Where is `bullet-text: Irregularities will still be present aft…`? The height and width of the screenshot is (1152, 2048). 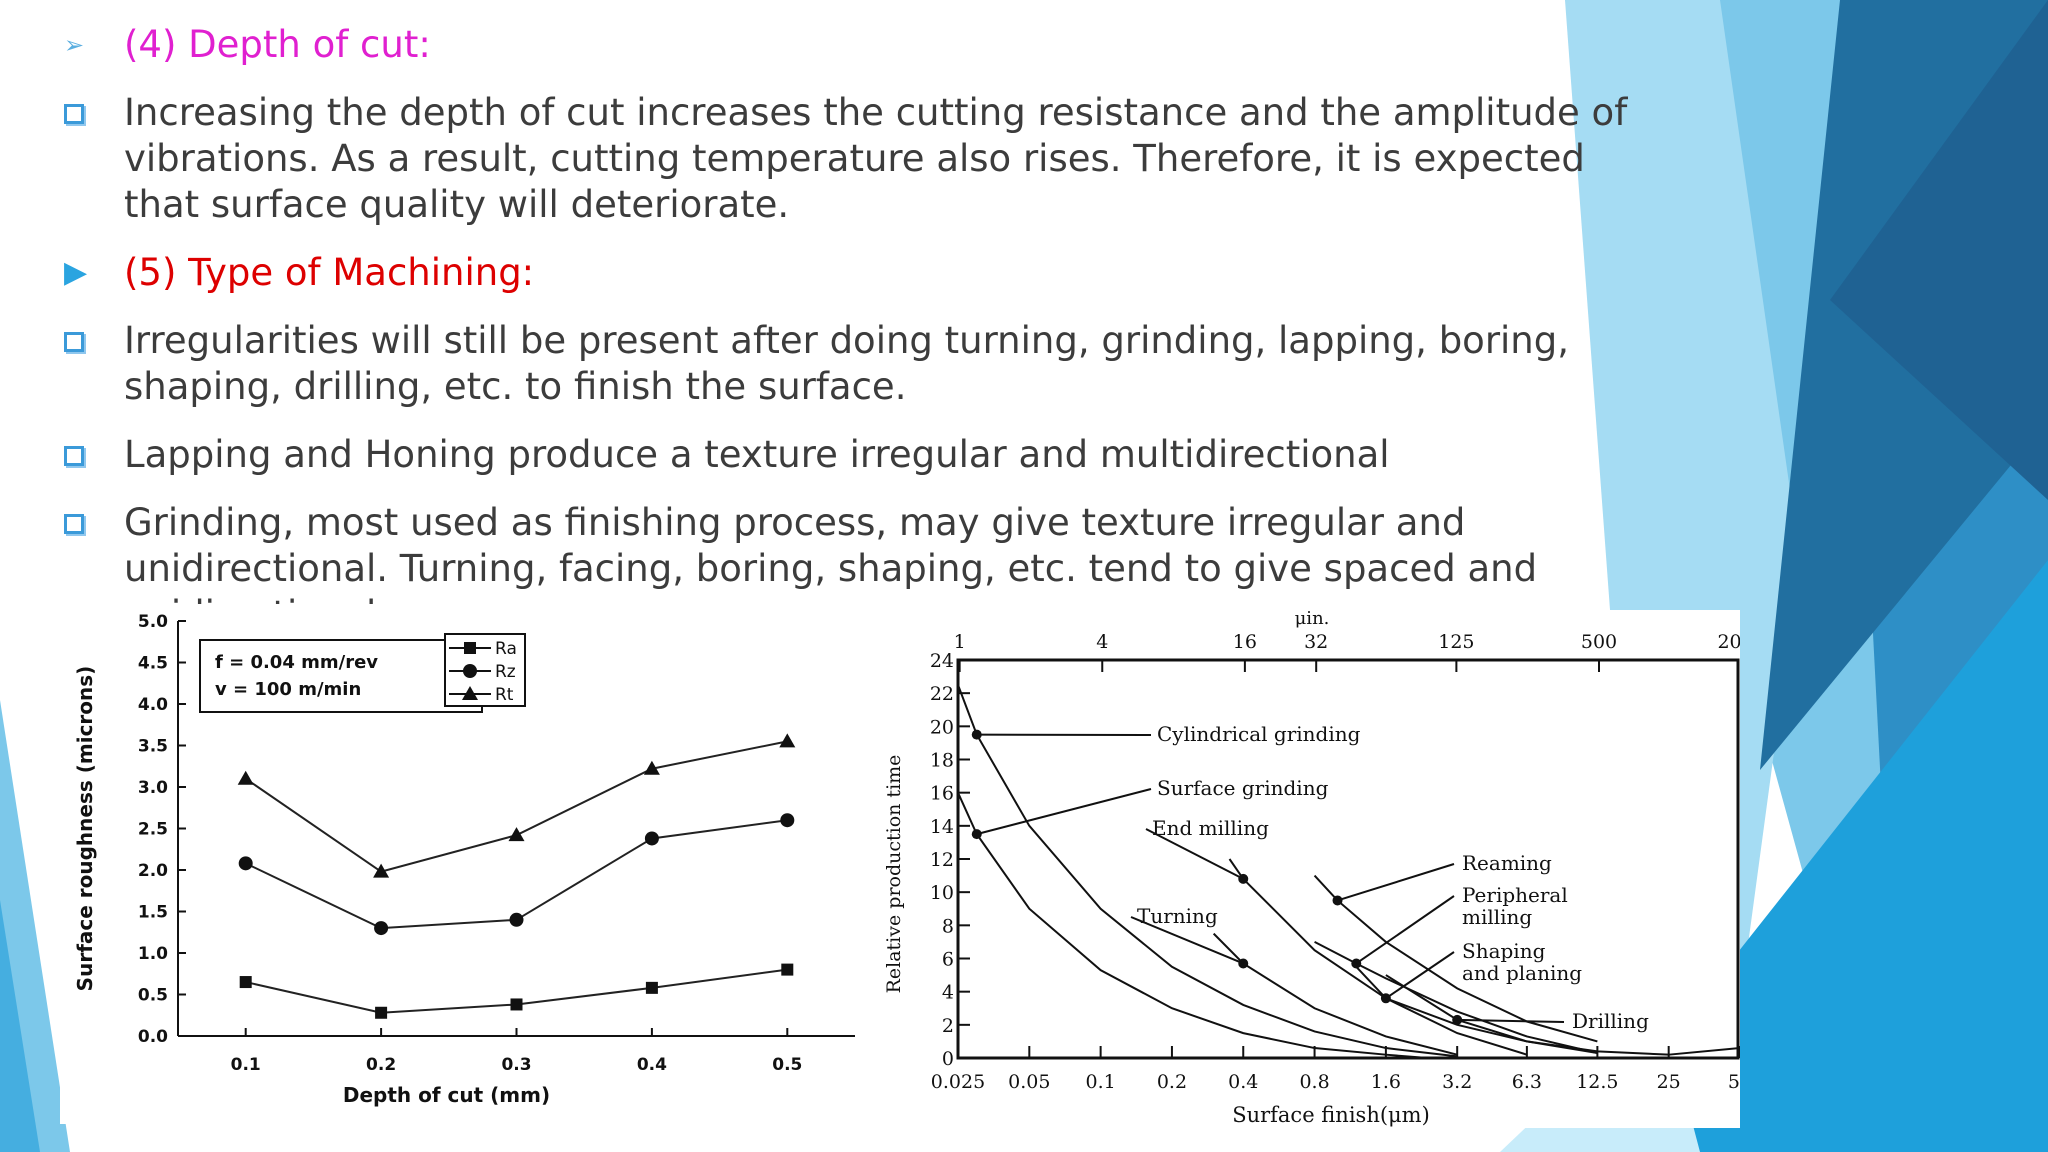
bullet-text: Irregularities will still be present aft… is located at coordinates (847, 363).